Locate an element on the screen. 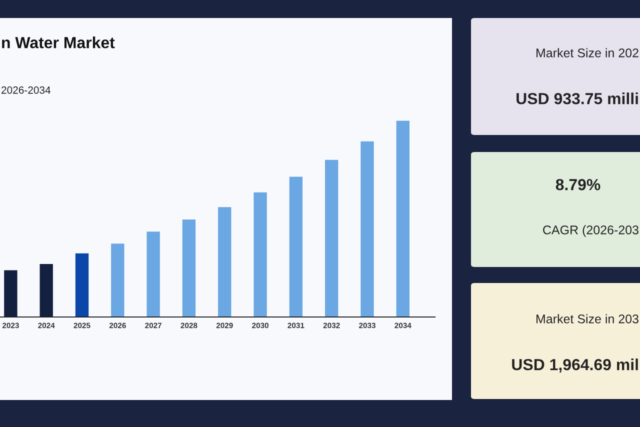 The height and width of the screenshot is (427, 640). text: USD 1,964.69 mil is located at coordinates (575, 365).